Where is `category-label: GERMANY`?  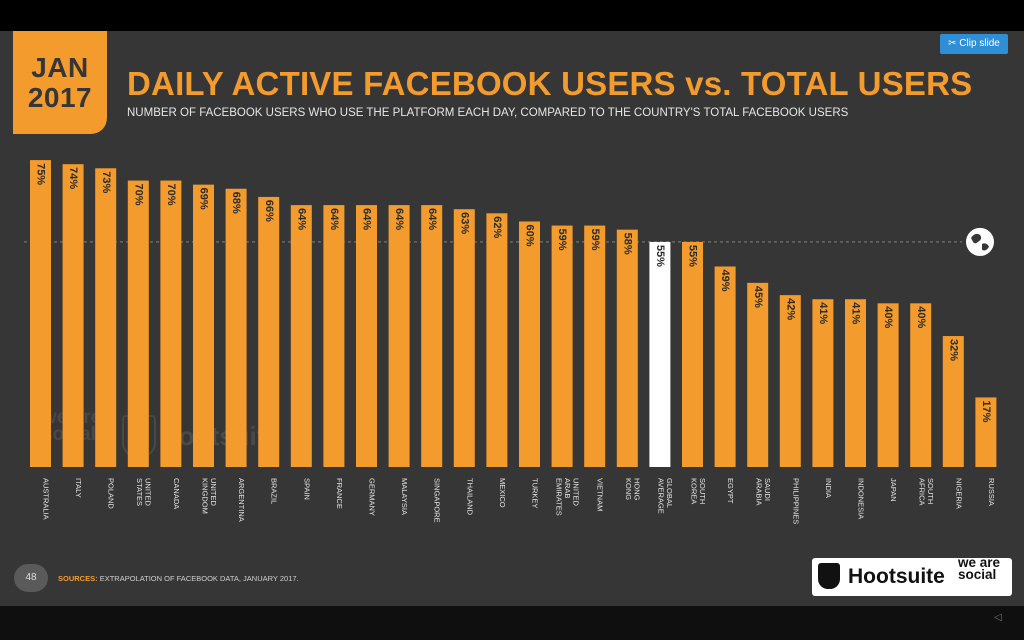
category-label: GERMANY is located at coordinates (372, 497).